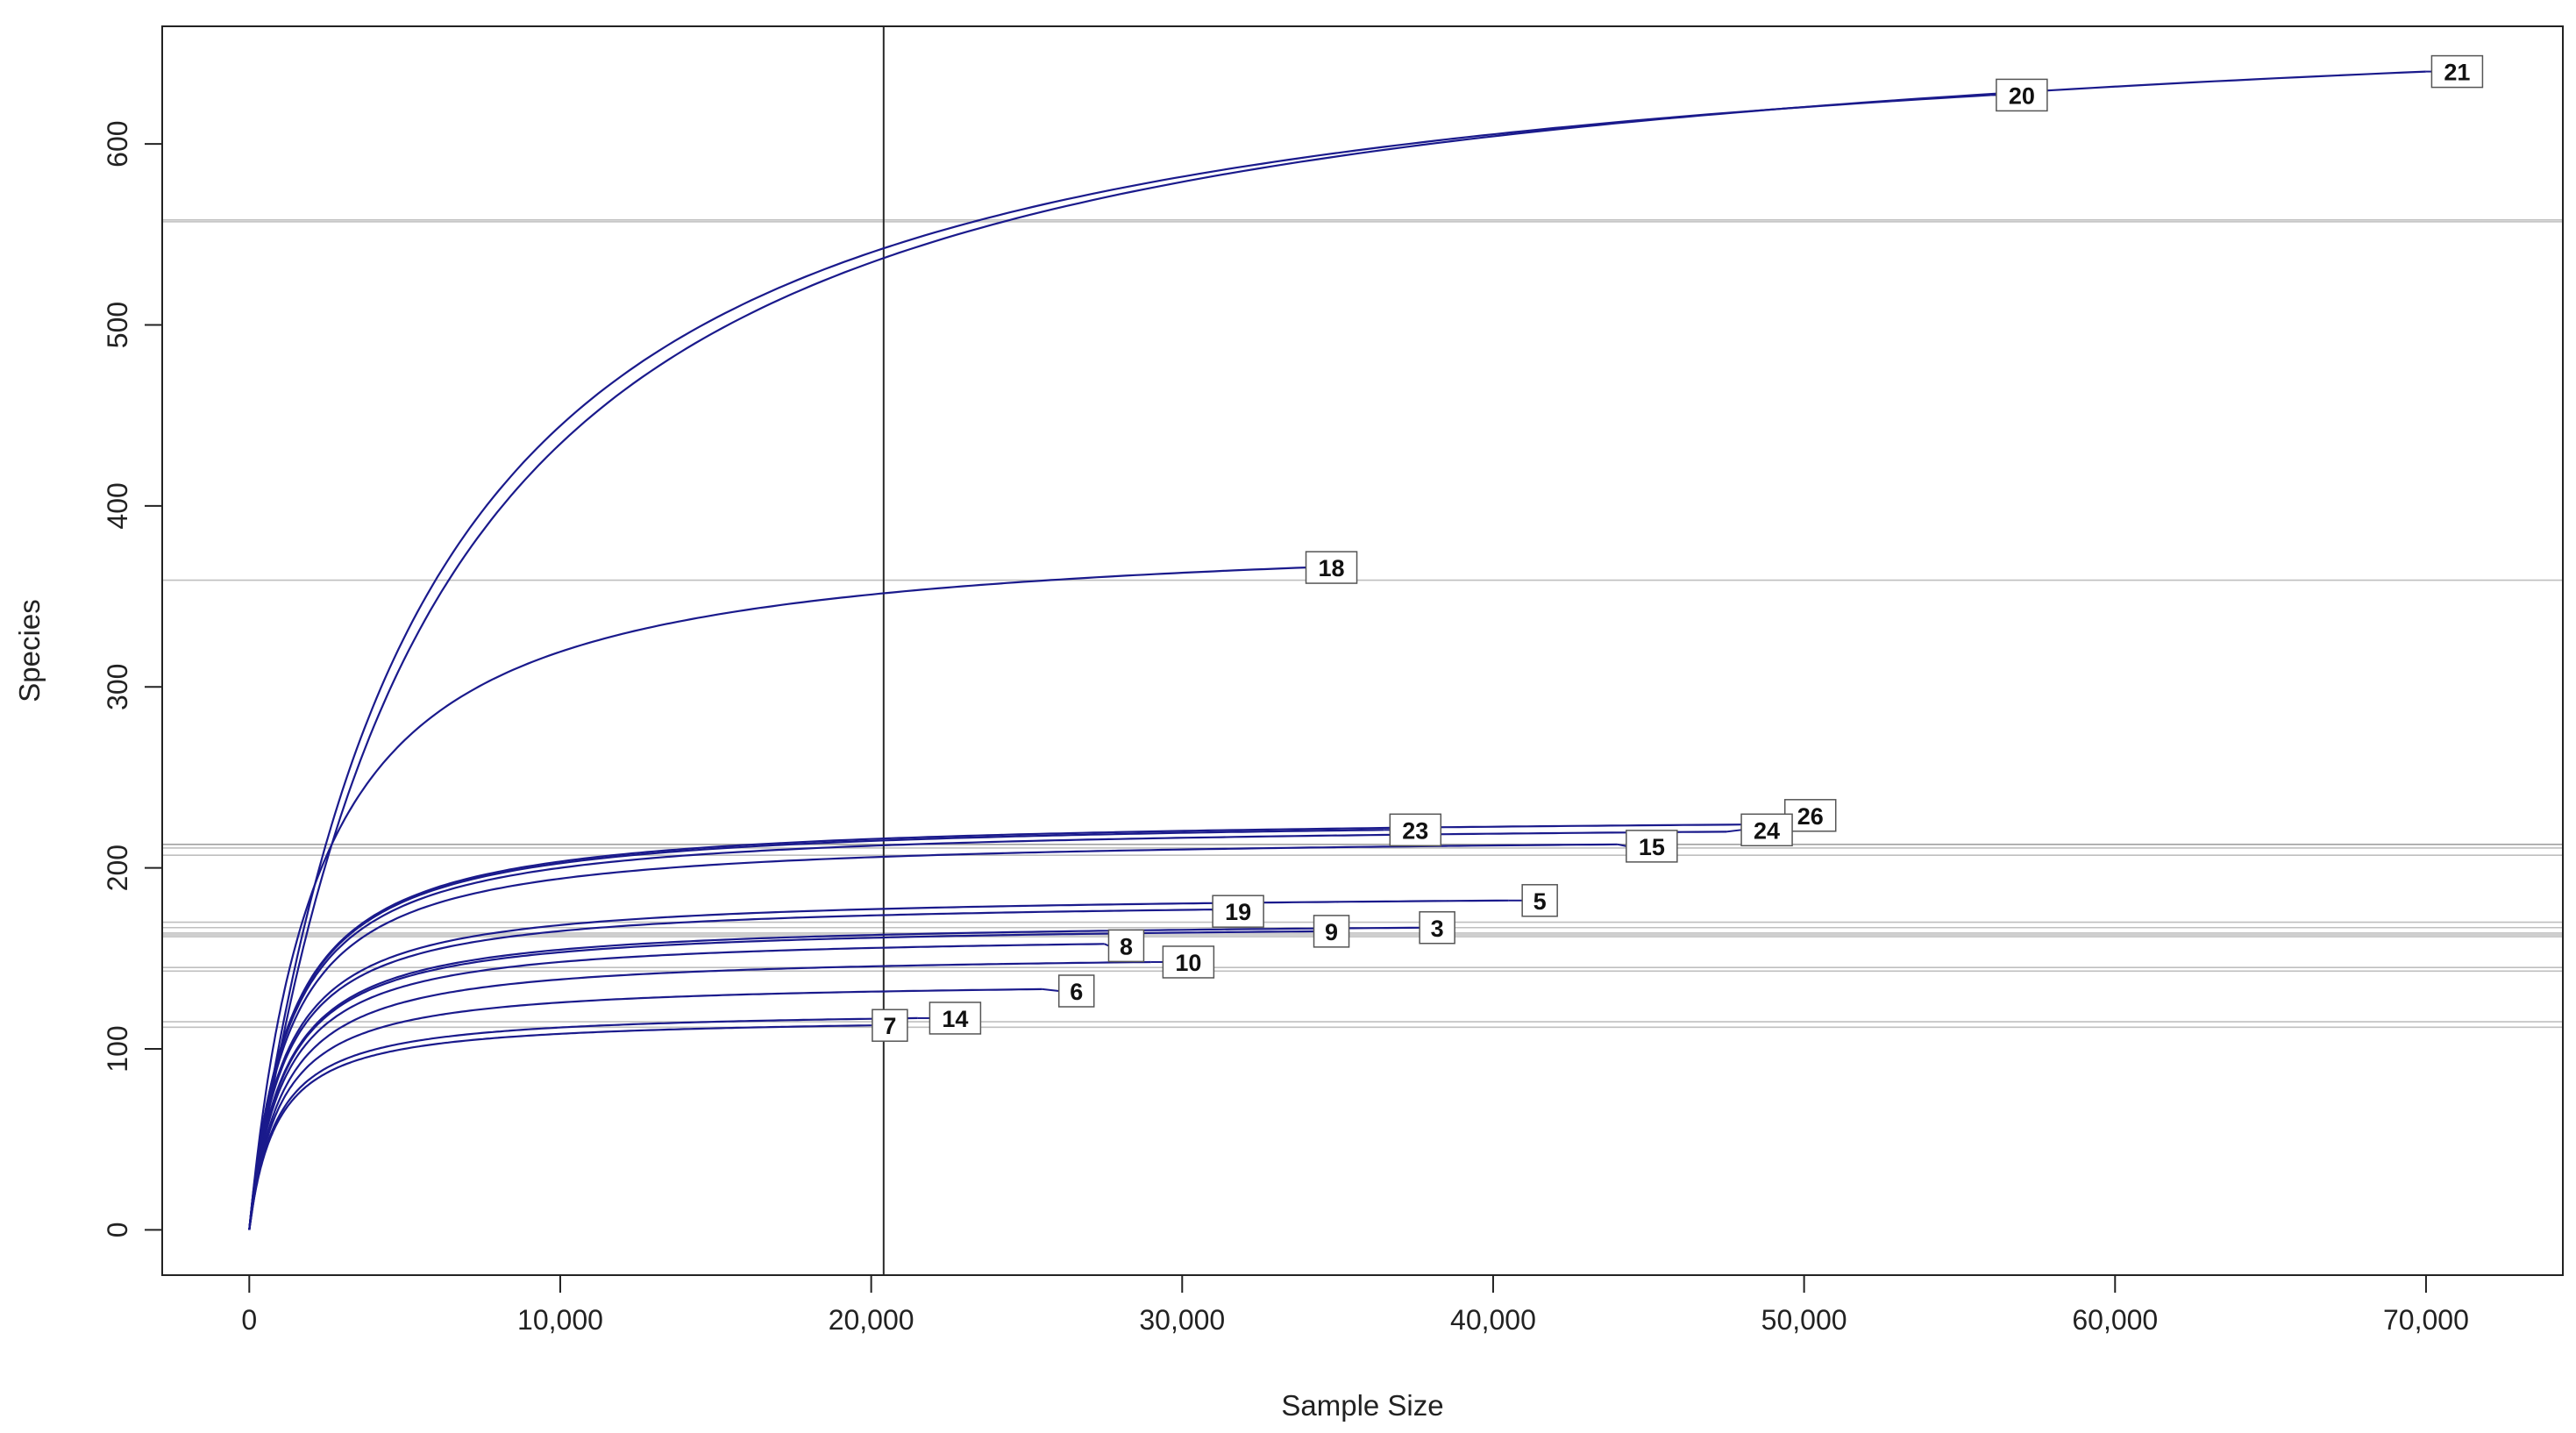 This screenshot has width=2576, height=1433. I want to click on y-tick-label-0: 0, so click(117, 1230).